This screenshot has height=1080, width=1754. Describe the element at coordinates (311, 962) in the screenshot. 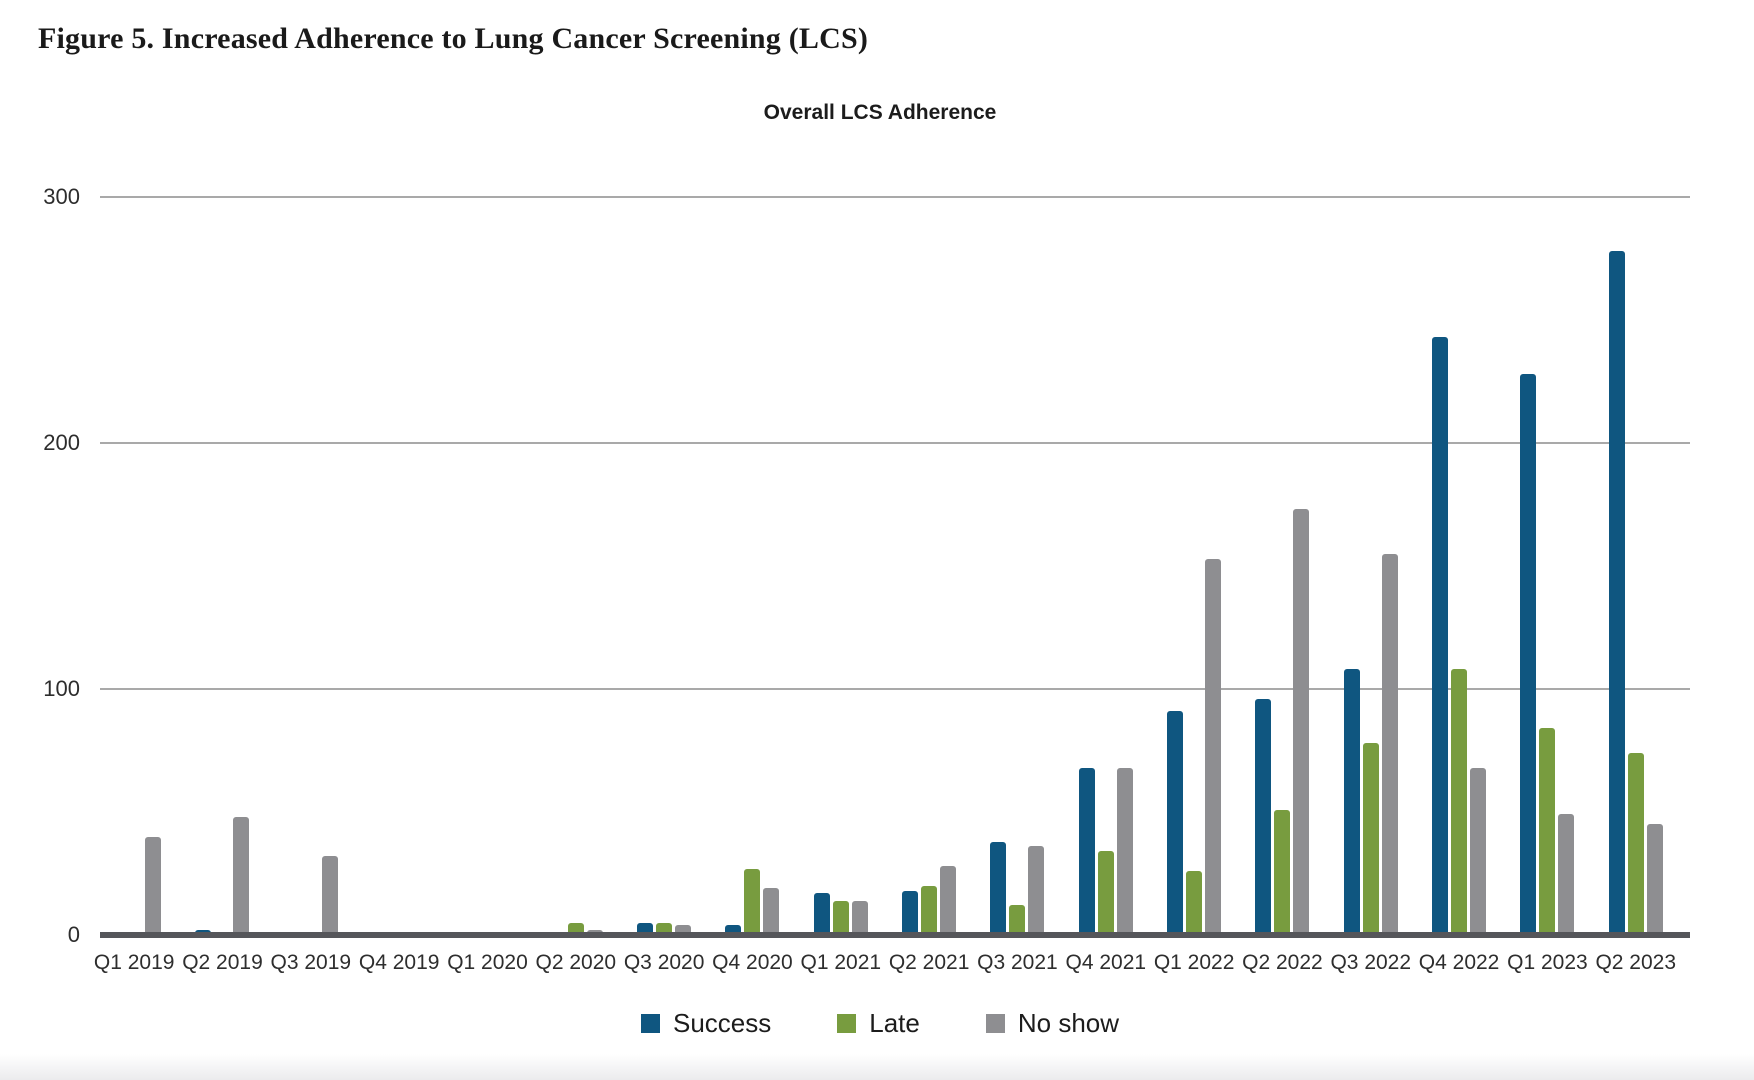

I see `x-tick-label: Q3 2019` at that location.